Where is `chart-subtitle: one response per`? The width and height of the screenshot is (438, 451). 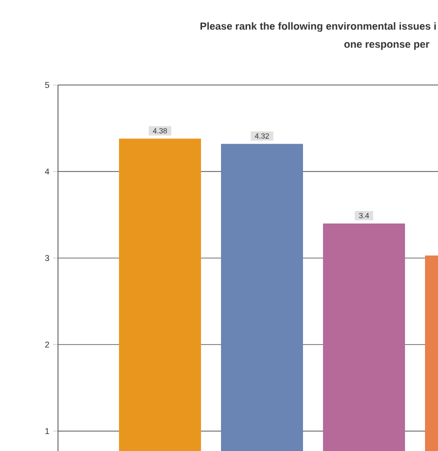
chart-subtitle: one response per is located at coordinates (387, 46).